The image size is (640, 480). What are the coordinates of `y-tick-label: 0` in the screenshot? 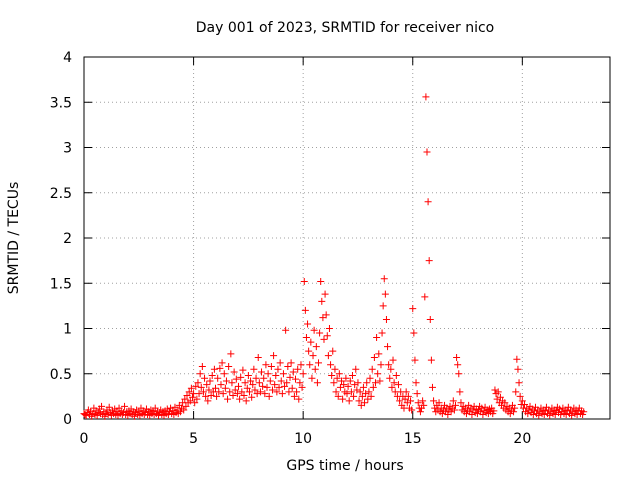 It's located at (67, 420).